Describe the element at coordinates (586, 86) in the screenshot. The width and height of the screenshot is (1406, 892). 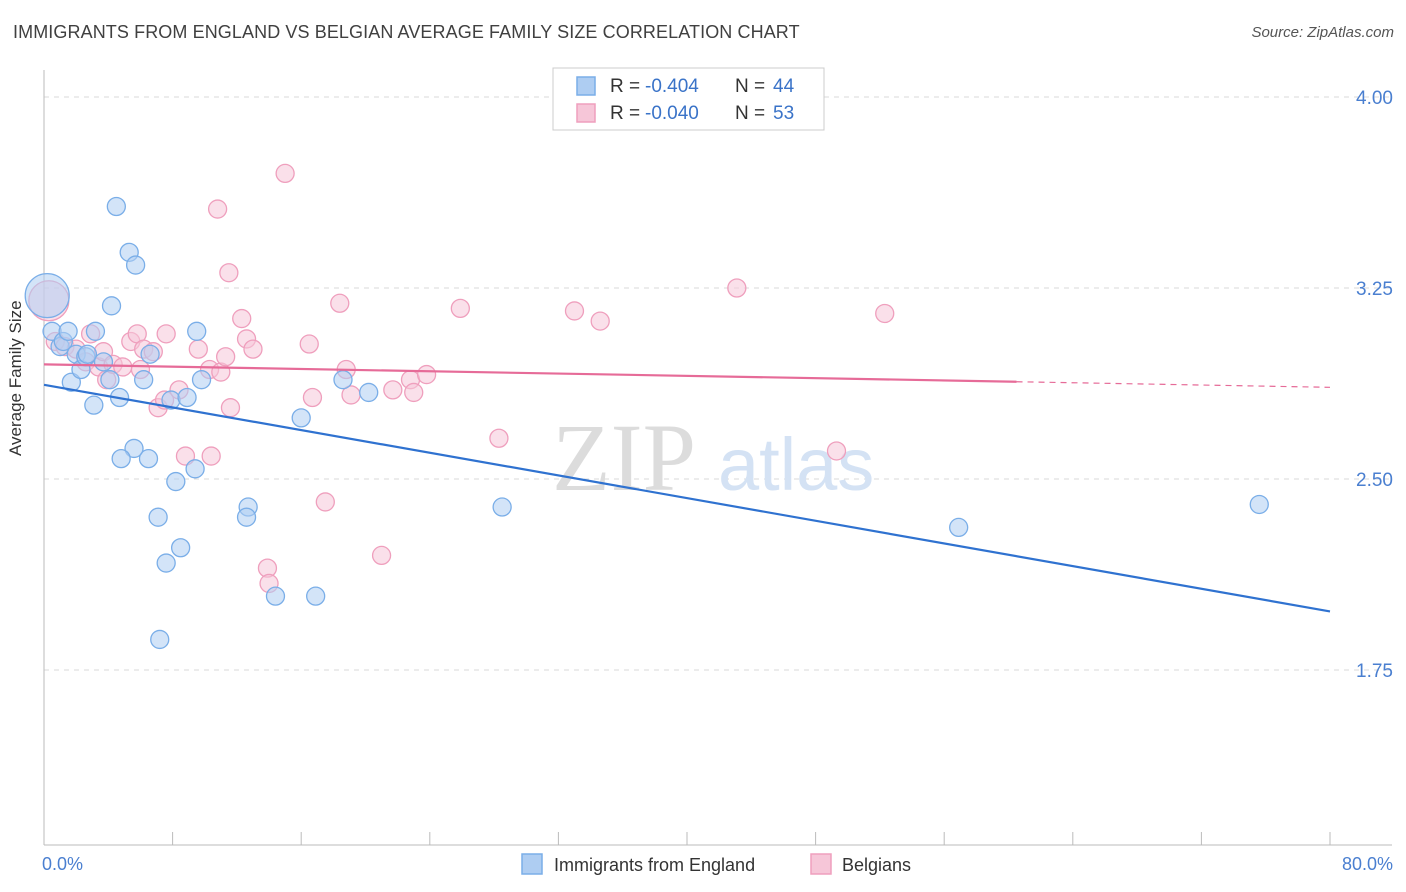
I see `legend-swatch-england` at that location.